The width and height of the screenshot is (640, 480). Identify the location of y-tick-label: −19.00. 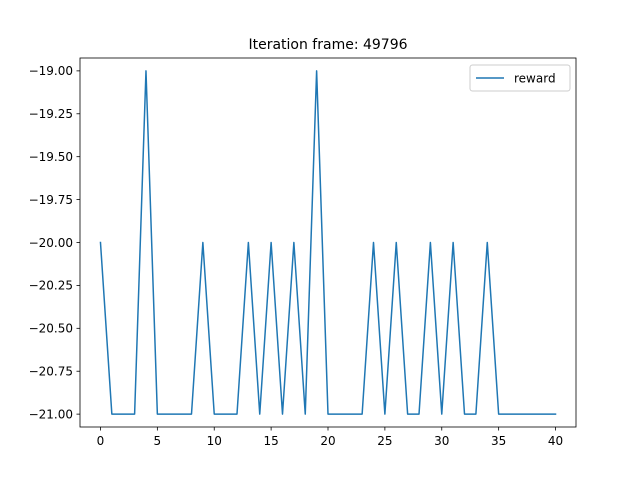
(51, 71).